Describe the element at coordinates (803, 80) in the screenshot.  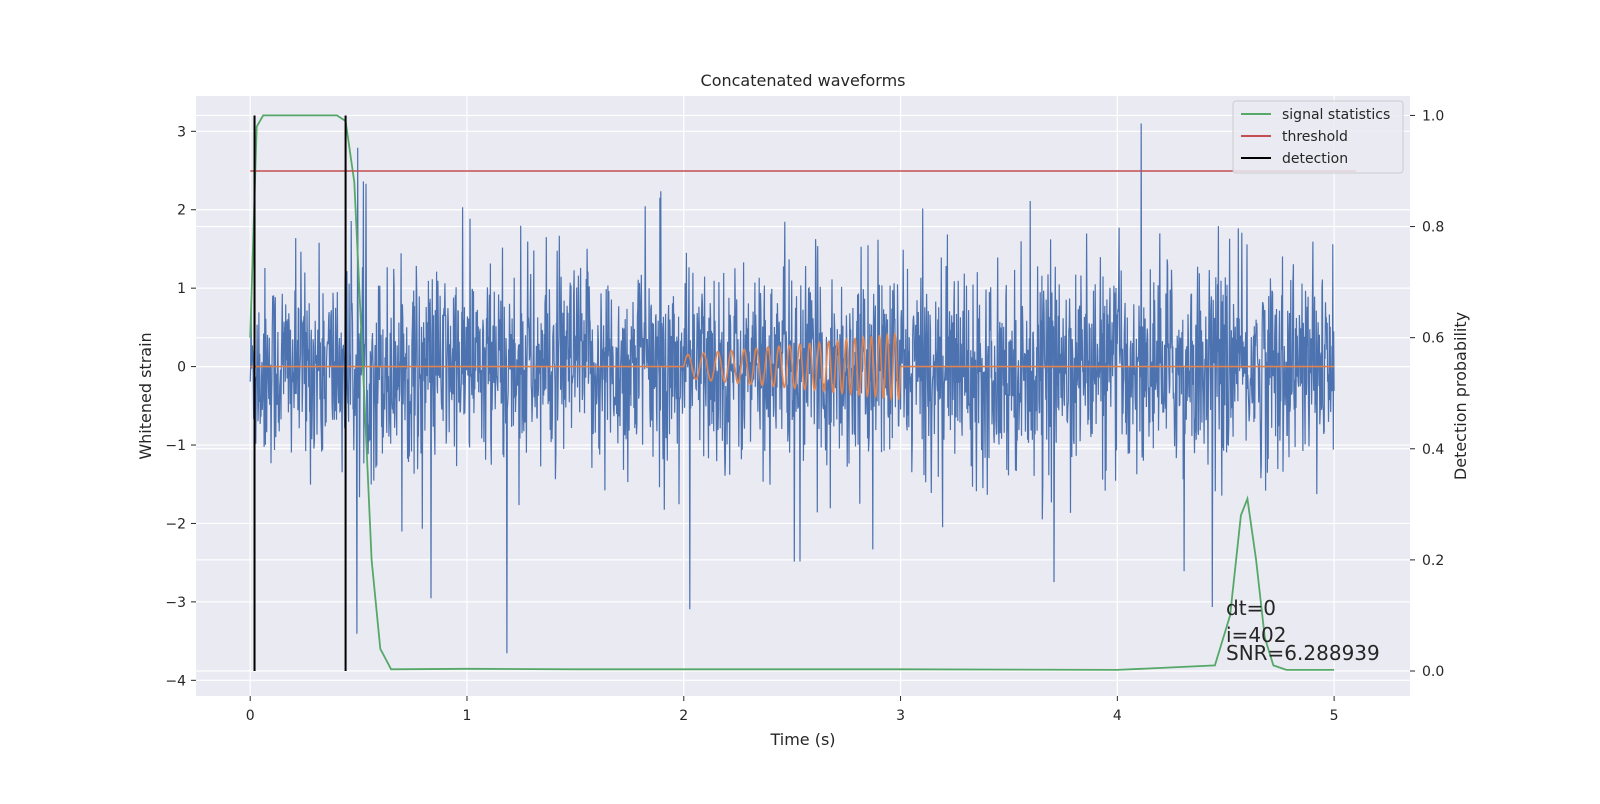
I see `chart-title: Concatenated waveforms` at that location.